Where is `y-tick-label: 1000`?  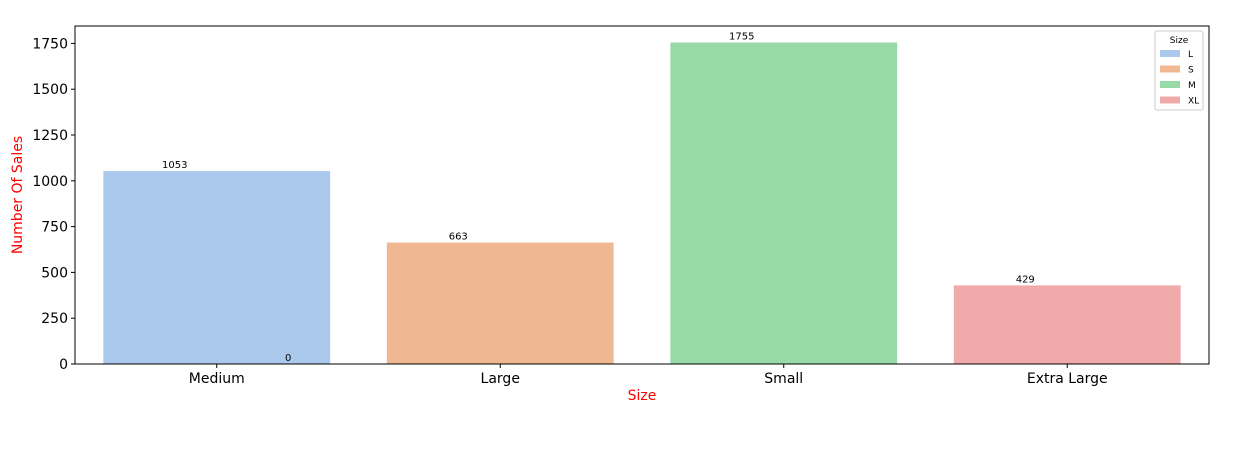
y-tick-label: 1000 is located at coordinates (50, 182).